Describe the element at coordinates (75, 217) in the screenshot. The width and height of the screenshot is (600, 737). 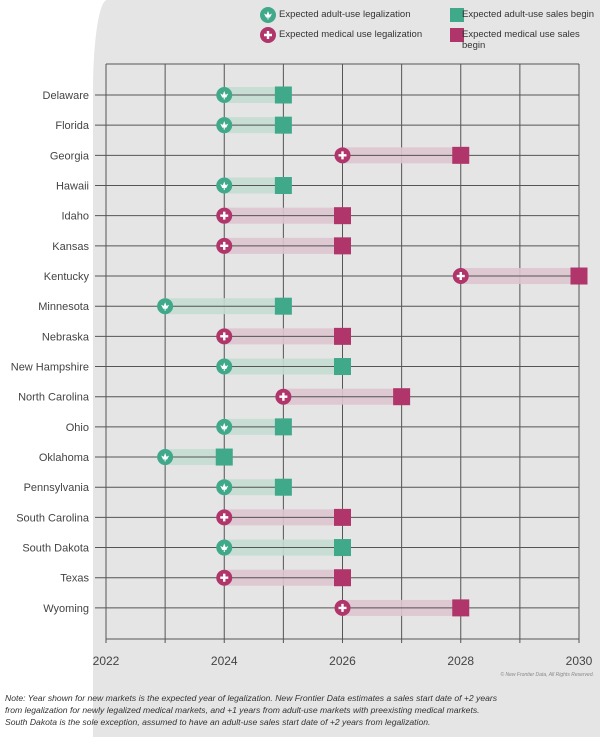
I see `state-label: Idaho` at that location.